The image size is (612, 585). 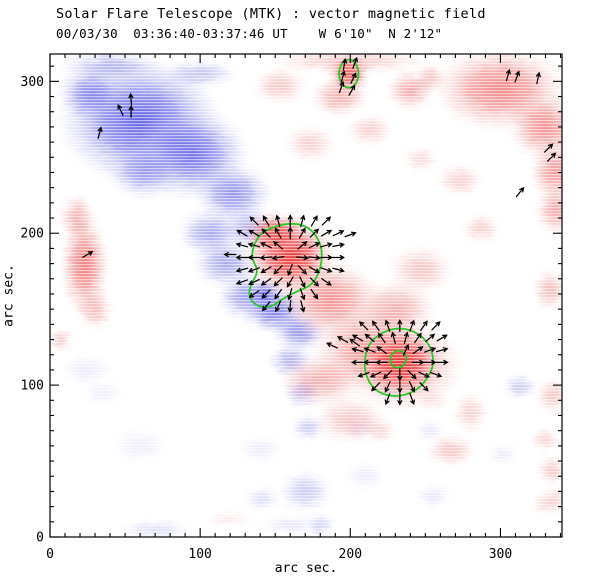 What do you see at coordinates (398, 359) in the screenshot?
I see `southwest-inner-contour` at bounding box center [398, 359].